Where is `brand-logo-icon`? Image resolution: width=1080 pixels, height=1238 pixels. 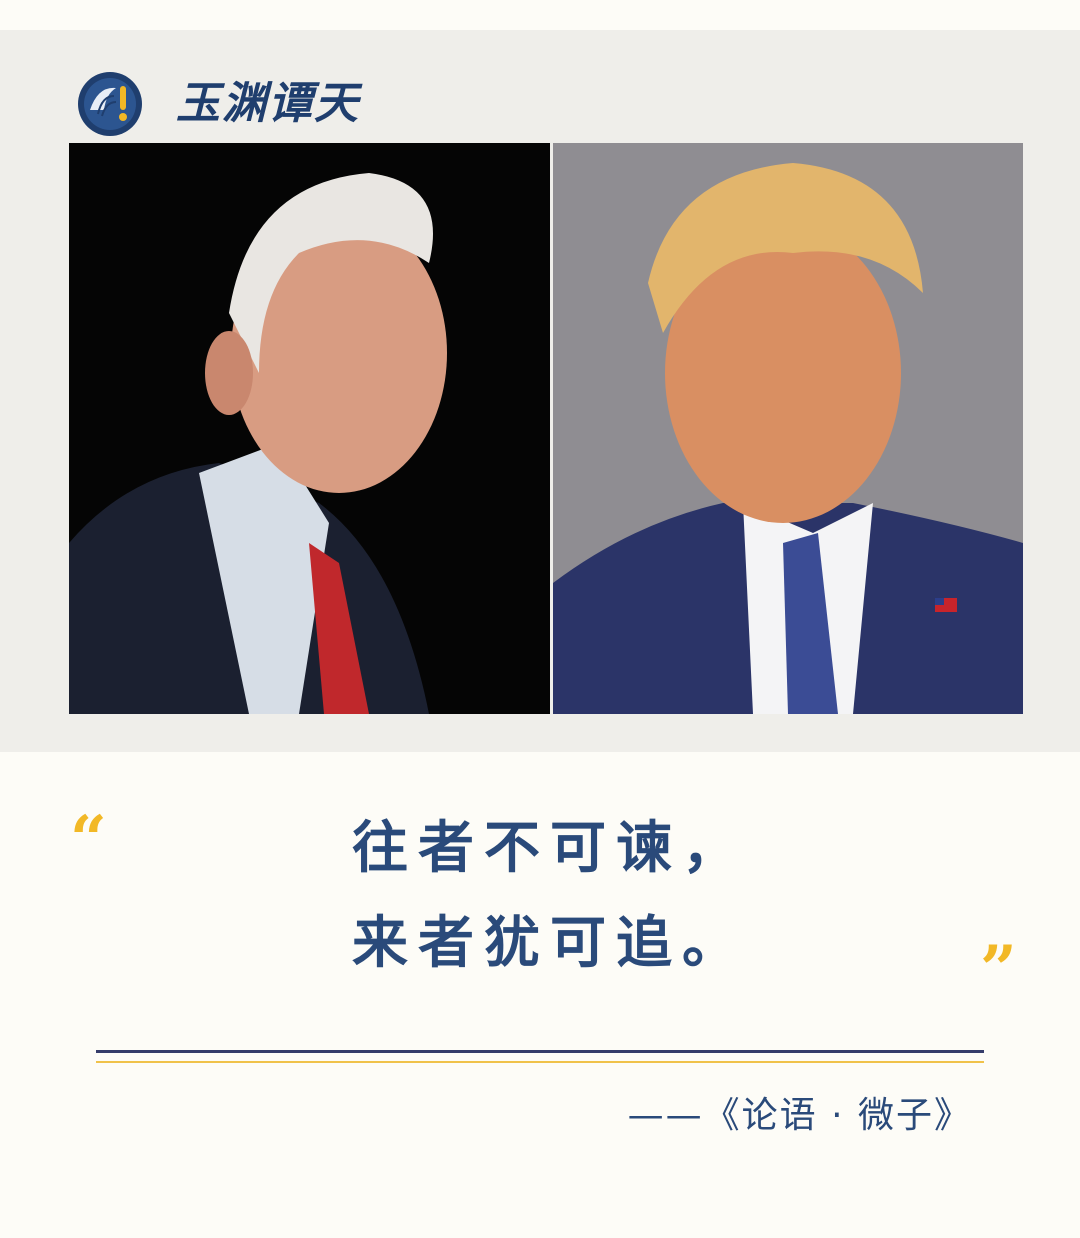 brand-logo-icon is located at coordinates (110, 104).